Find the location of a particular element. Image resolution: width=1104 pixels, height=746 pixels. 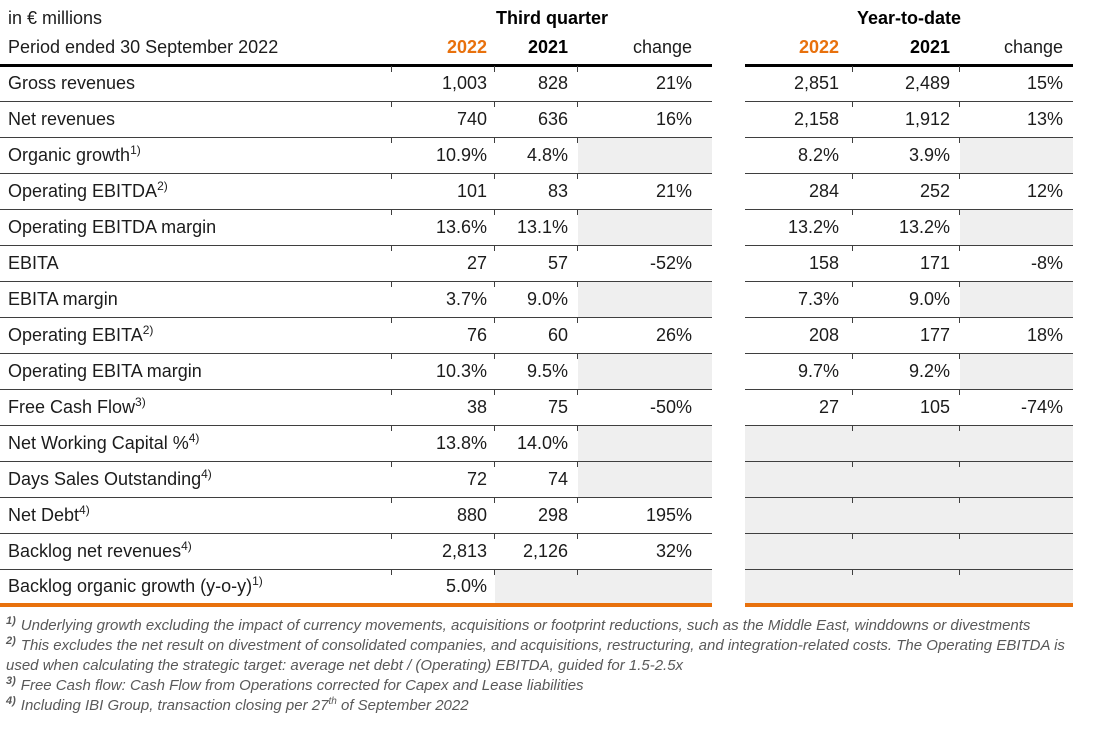

table-cell: 57 is located at coordinates (536, 262).